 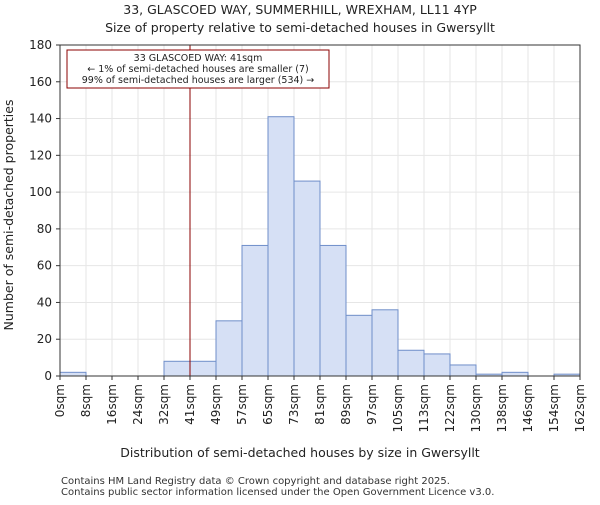 What do you see at coordinates (242, 404) in the screenshot?
I see `x-tick-label: 57sqm` at bounding box center [242, 404].